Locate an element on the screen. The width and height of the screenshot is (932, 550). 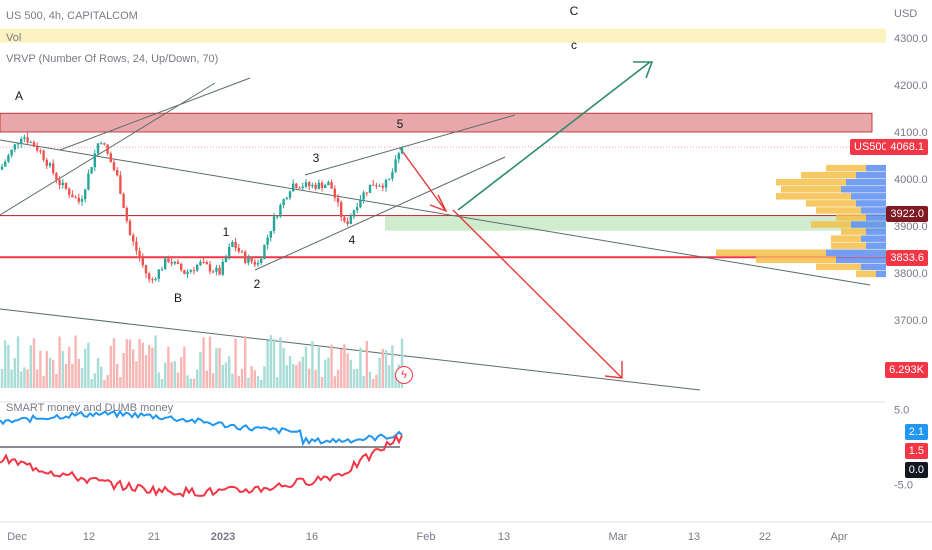
price-tick: 4300.0 is located at coordinates (911, 39).